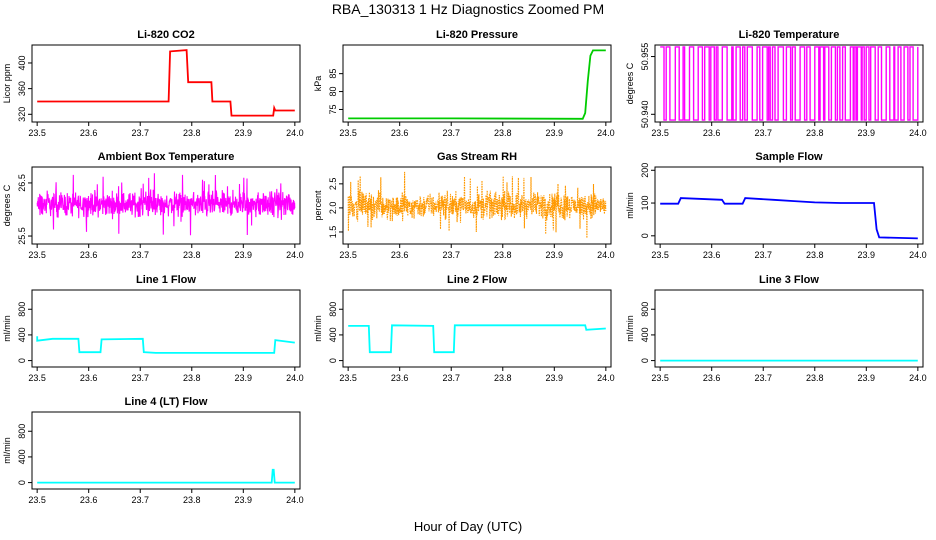  I want to click on y-tick-label: 25.5, so click(22, 236).